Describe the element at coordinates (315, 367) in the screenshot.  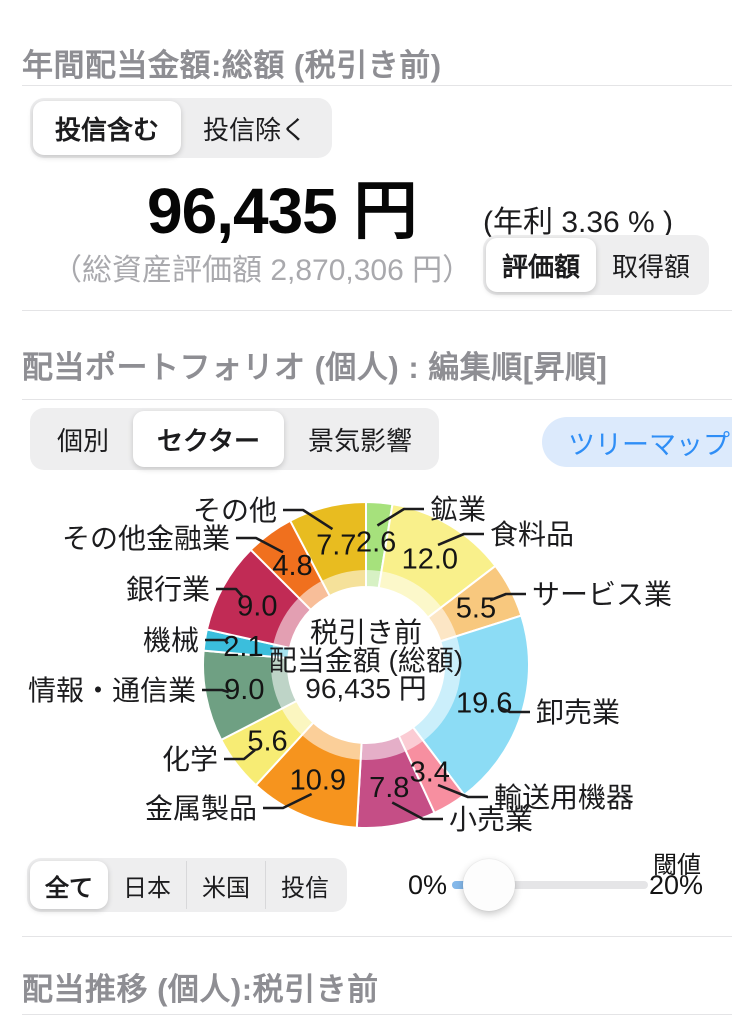
I see `portfolio-title: 配当ポートフォリオ (個人) : 編集順[昇順]` at that location.